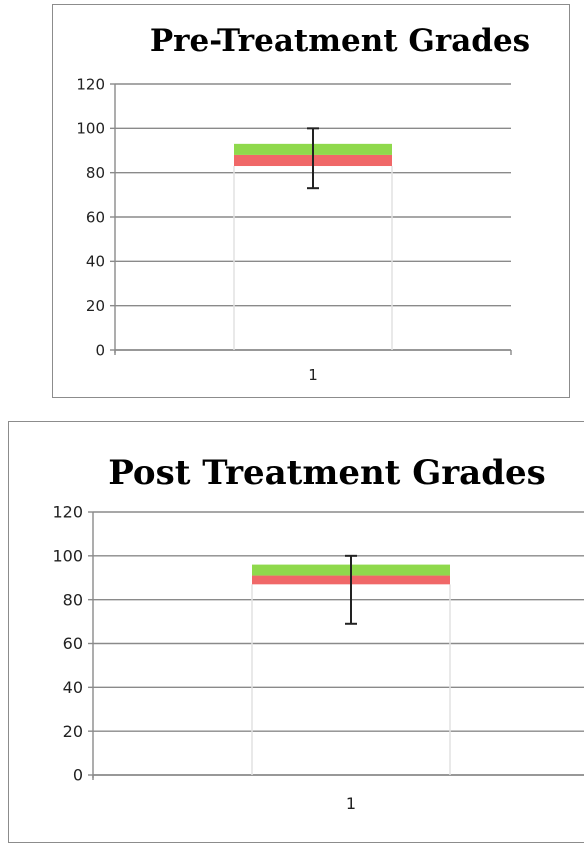 This screenshot has height=843, width=584. Describe the element at coordinates (340, 41) in the screenshot. I see `chart-title: Pre-Treatment Grades` at that location.